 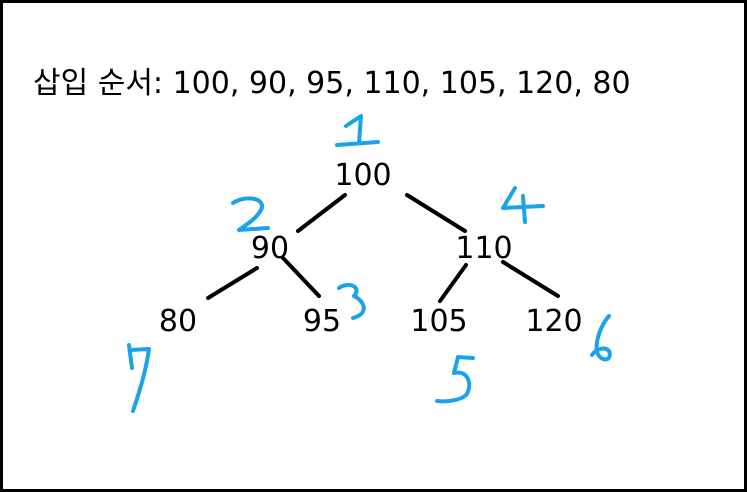 What do you see at coordinates (553, 321) in the screenshot?
I see `node-120: 120` at bounding box center [553, 321].